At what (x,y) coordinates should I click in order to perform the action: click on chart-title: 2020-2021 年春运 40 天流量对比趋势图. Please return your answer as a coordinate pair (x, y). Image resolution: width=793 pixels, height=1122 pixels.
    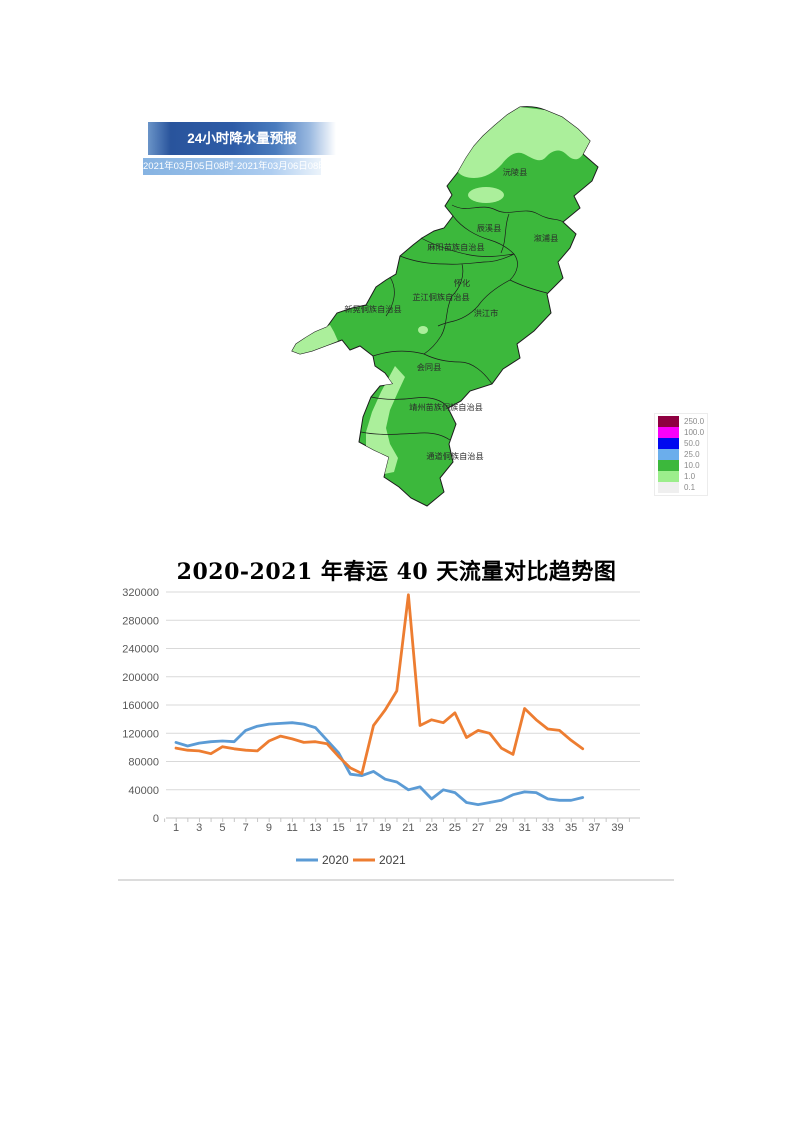
    Looking at the image, I should click on (396, 572).